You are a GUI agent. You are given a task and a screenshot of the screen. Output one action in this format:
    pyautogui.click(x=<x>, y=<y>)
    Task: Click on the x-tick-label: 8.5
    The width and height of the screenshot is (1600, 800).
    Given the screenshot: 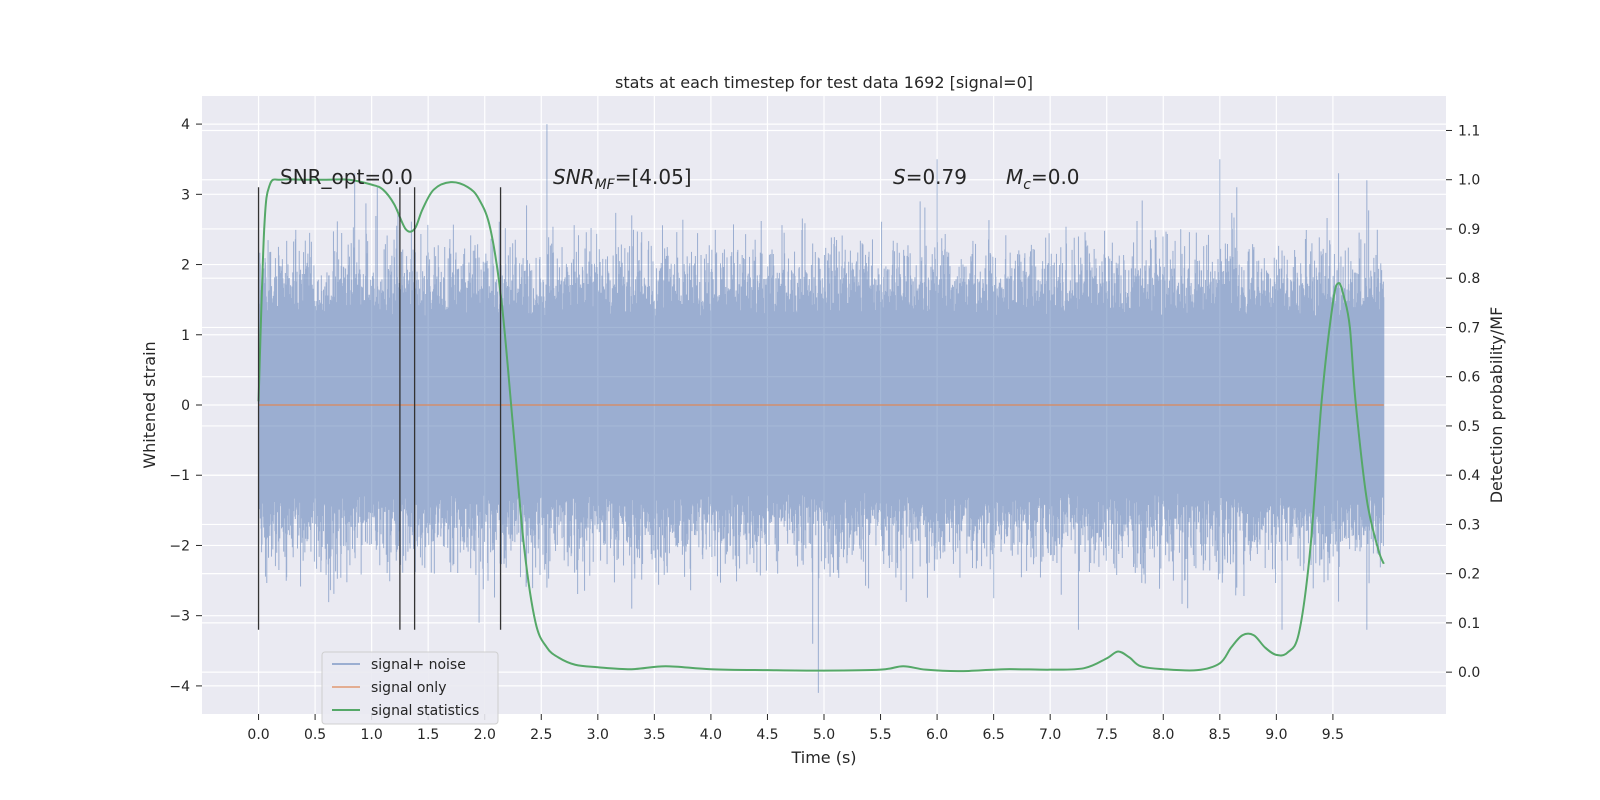 What is the action you would take?
    pyautogui.click(x=1220, y=735)
    